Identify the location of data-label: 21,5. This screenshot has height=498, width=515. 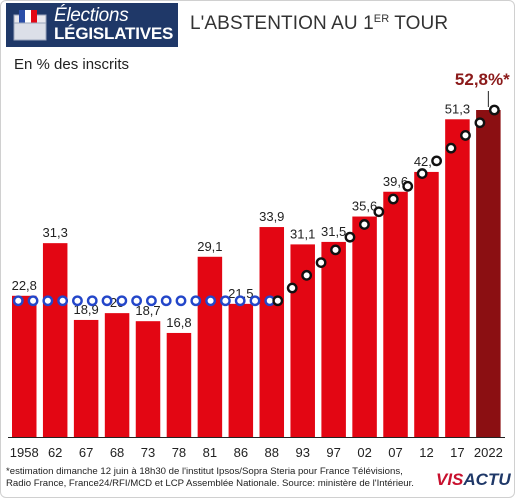
(240, 293).